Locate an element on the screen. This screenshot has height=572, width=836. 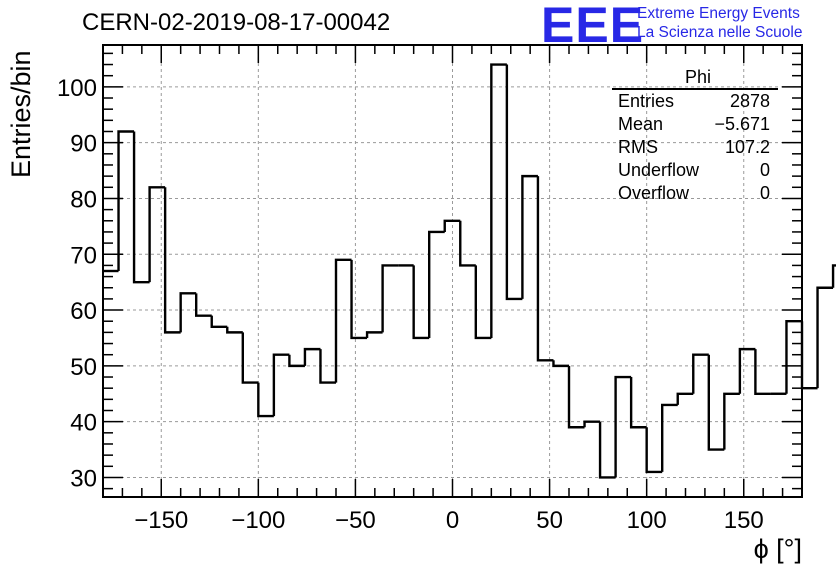
stats-title: Phi is located at coordinates (695, 78).